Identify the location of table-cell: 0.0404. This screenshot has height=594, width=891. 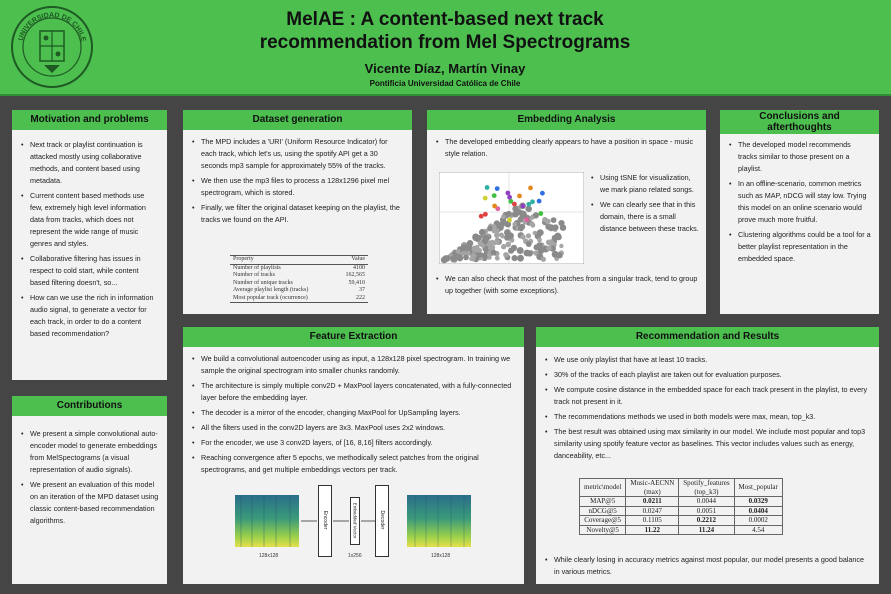
(758, 511).